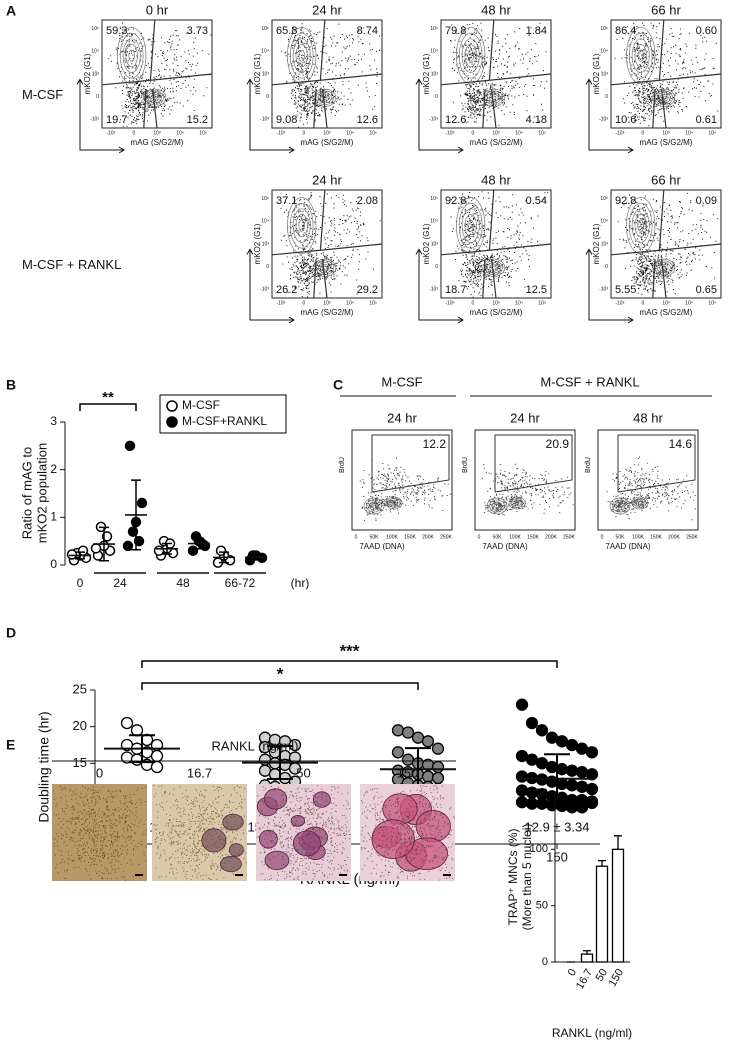 The height and width of the screenshot is (1061, 745). Describe the element at coordinates (515, 537) in the screenshot. I see `x-tick-label: 100K` at that location.